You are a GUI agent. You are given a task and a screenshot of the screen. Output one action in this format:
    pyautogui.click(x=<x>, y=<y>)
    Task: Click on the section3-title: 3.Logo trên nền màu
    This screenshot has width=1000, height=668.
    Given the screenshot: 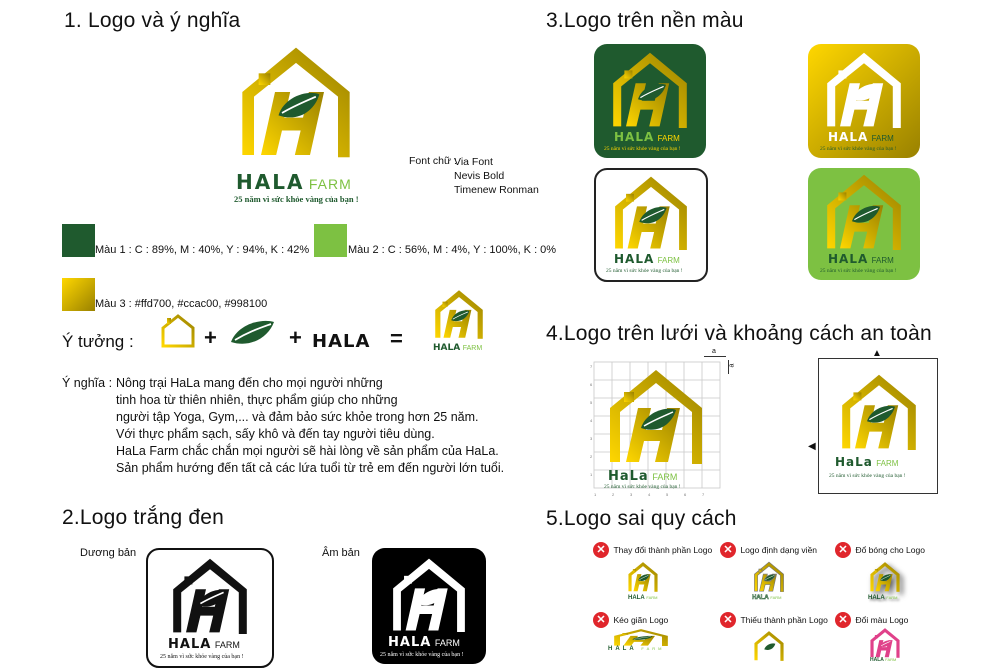 What is the action you would take?
    pyautogui.click(x=645, y=20)
    